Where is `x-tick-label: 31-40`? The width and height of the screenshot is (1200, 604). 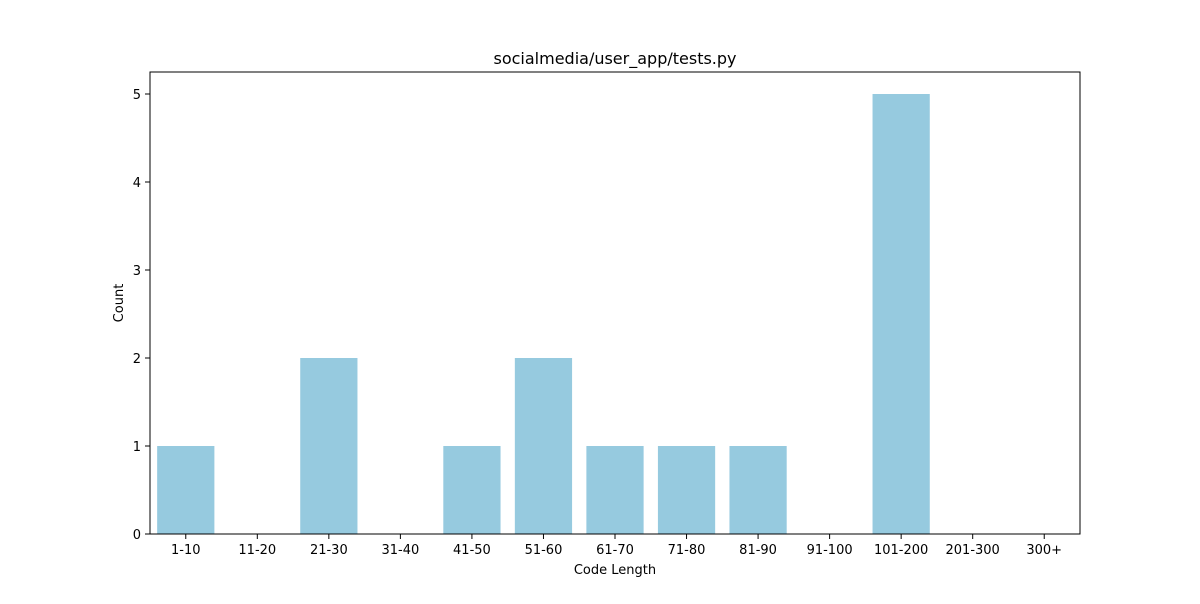
x-tick-label: 31-40 is located at coordinates (400, 550).